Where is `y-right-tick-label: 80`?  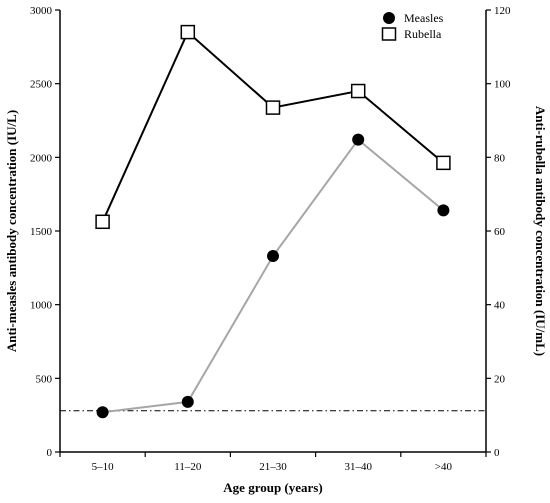
y-right-tick-label: 80 is located at coordinates (500, 158).